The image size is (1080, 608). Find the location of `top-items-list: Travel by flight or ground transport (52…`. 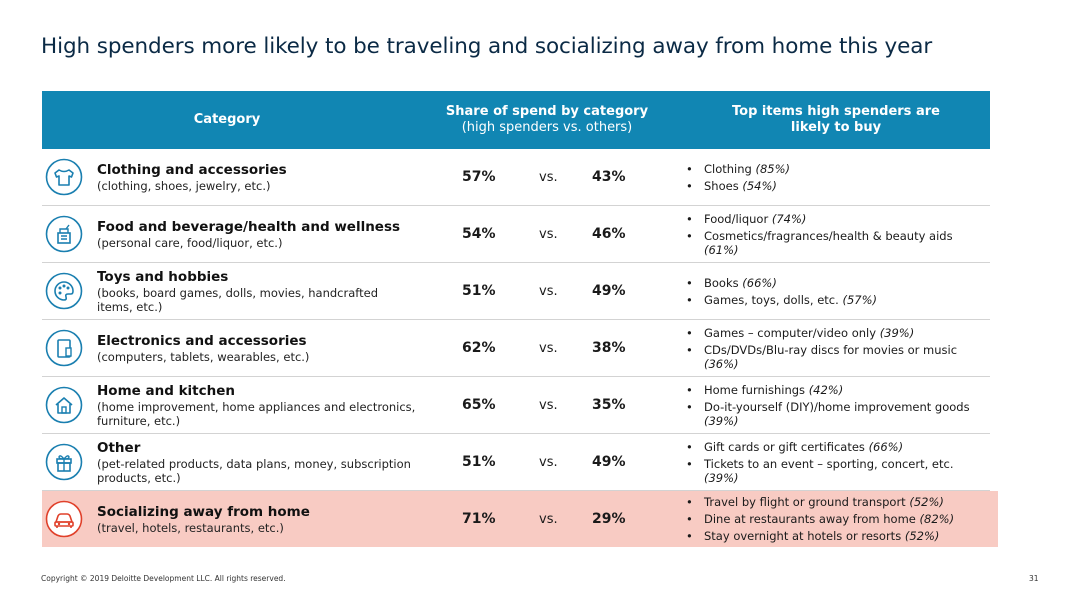

top-items-list: Travel by flight or ground transport (52… is located at coordinates (834, 519).